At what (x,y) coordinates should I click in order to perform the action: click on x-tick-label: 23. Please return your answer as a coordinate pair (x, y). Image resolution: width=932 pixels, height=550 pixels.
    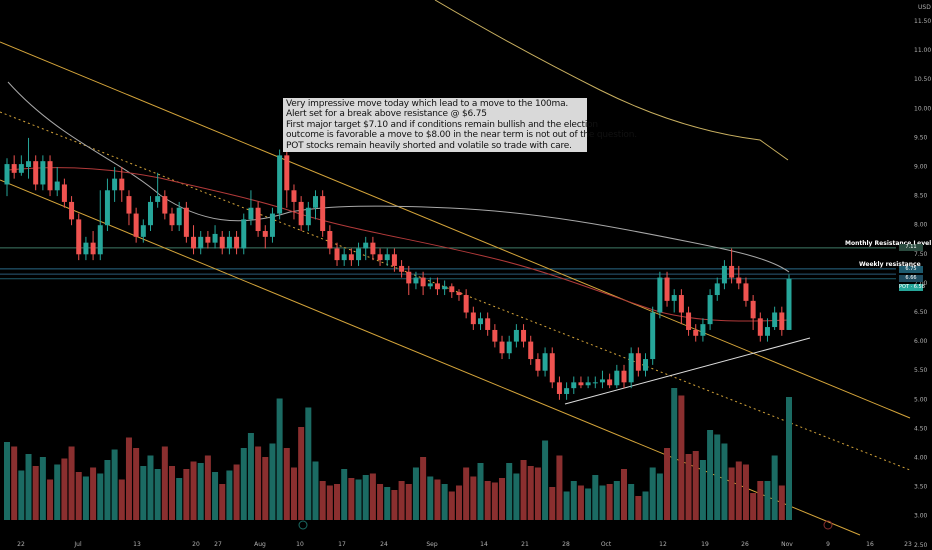
    Looking at the image, I should click on (908, 544).